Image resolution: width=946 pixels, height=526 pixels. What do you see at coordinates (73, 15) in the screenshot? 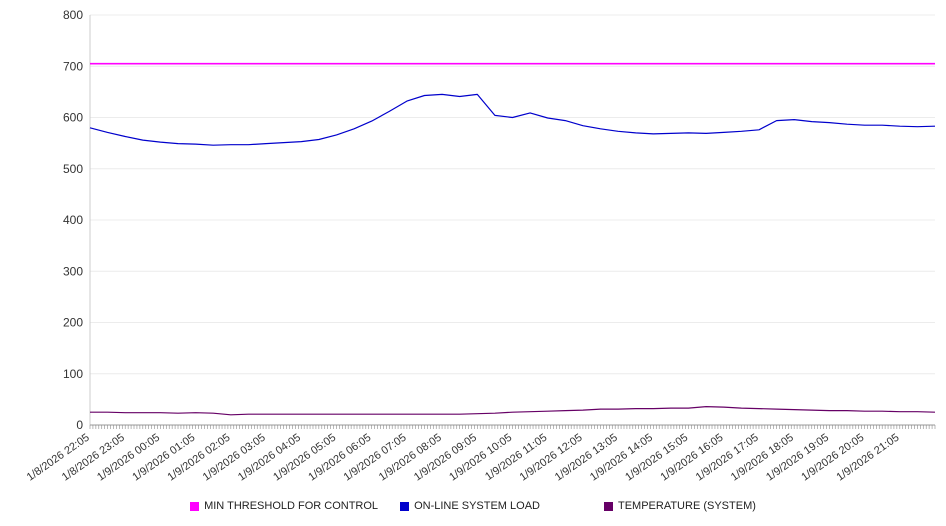
I see `svg-text: 800` at bounding box center [73, 15].